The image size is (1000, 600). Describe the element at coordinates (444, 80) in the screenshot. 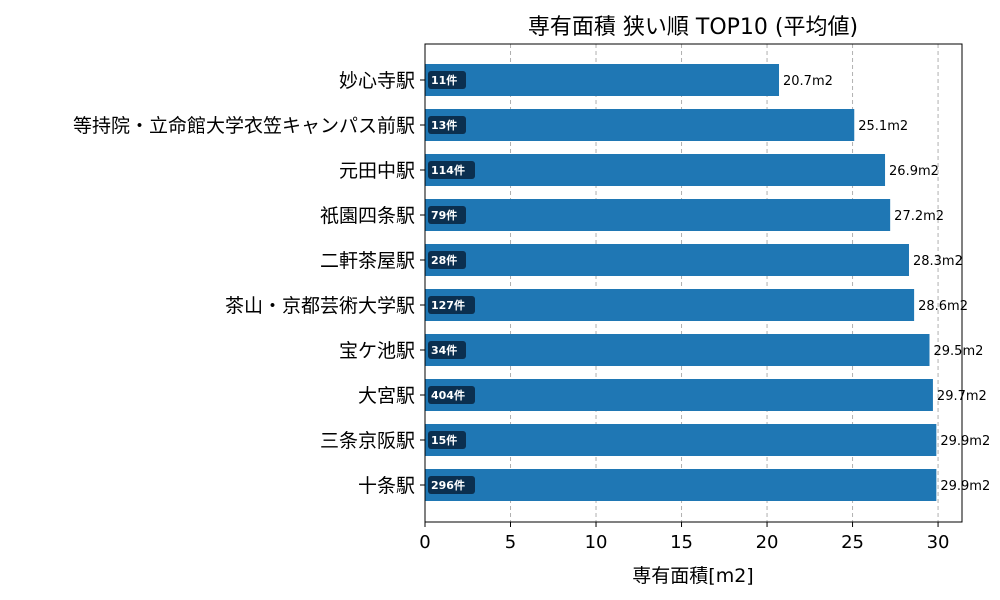

I see `count-label: 11件` at that location.